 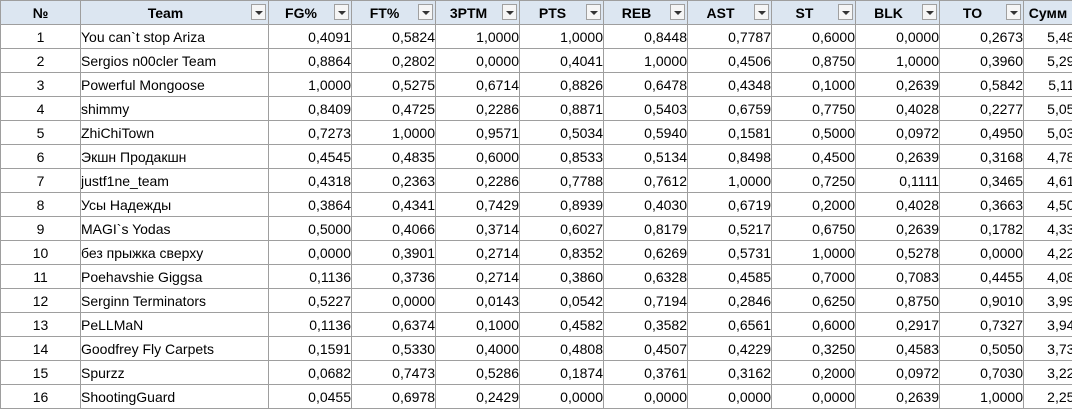 I want to click on cell-ft: 0,4725, so click(x=393, y=108).